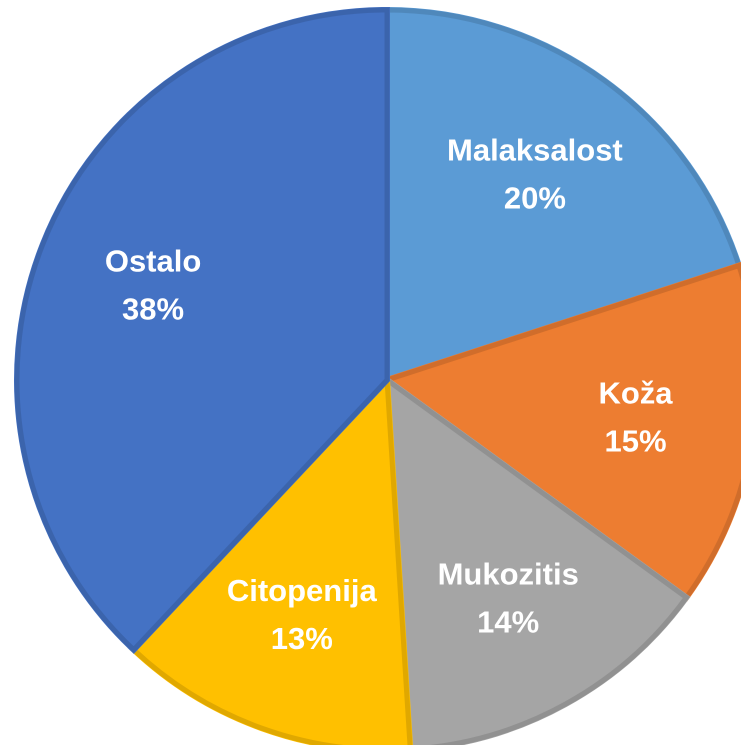  What do you see at coordinates (635, 441) in the screenshot?
I see `slice-value-label: 15%` at bounding box center [635, 441].